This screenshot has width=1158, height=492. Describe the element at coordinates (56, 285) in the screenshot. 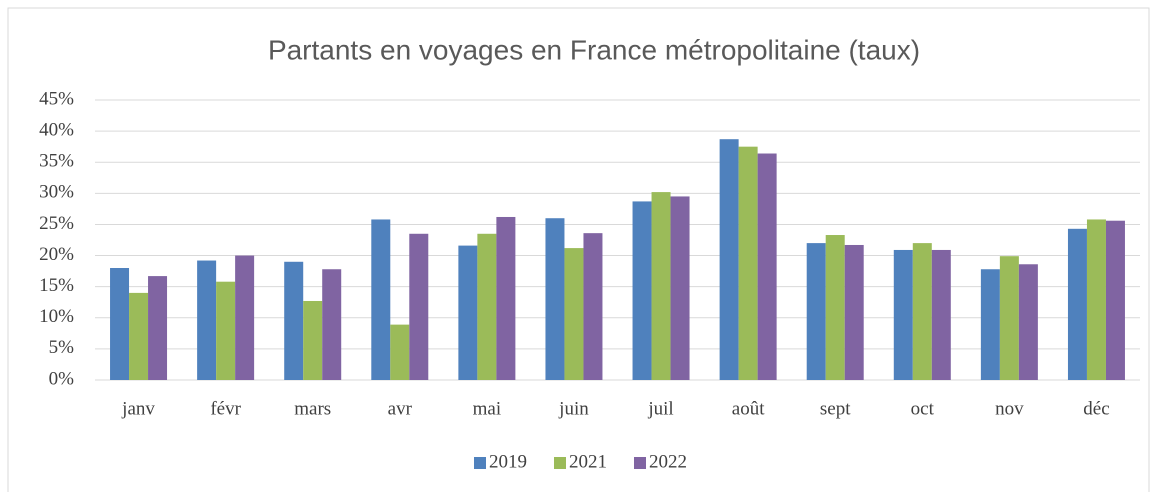

I see `y-tick-label: 15%` at that location.